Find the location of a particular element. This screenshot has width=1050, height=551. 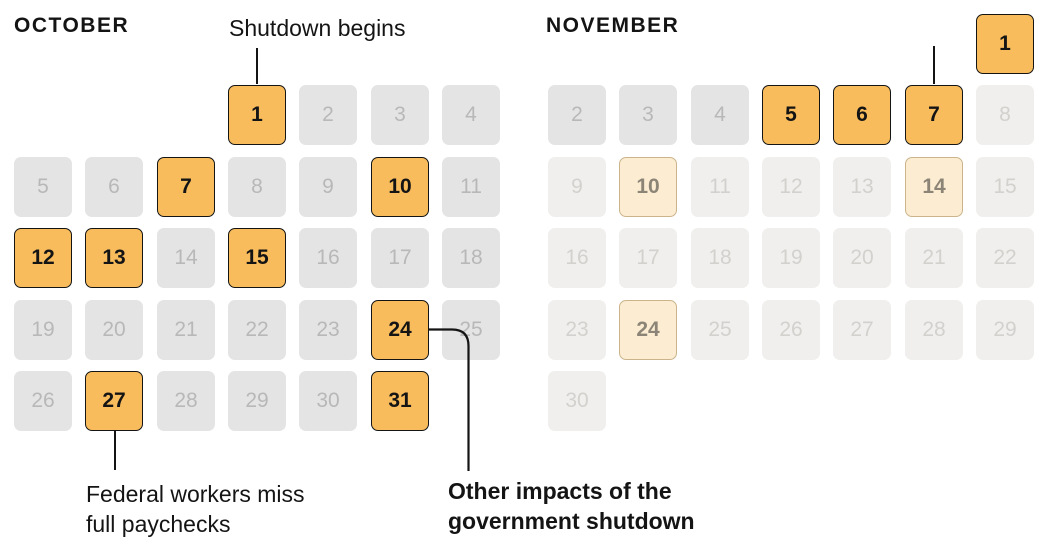

october-day-22: 22 is located at coordinates (257, 330).